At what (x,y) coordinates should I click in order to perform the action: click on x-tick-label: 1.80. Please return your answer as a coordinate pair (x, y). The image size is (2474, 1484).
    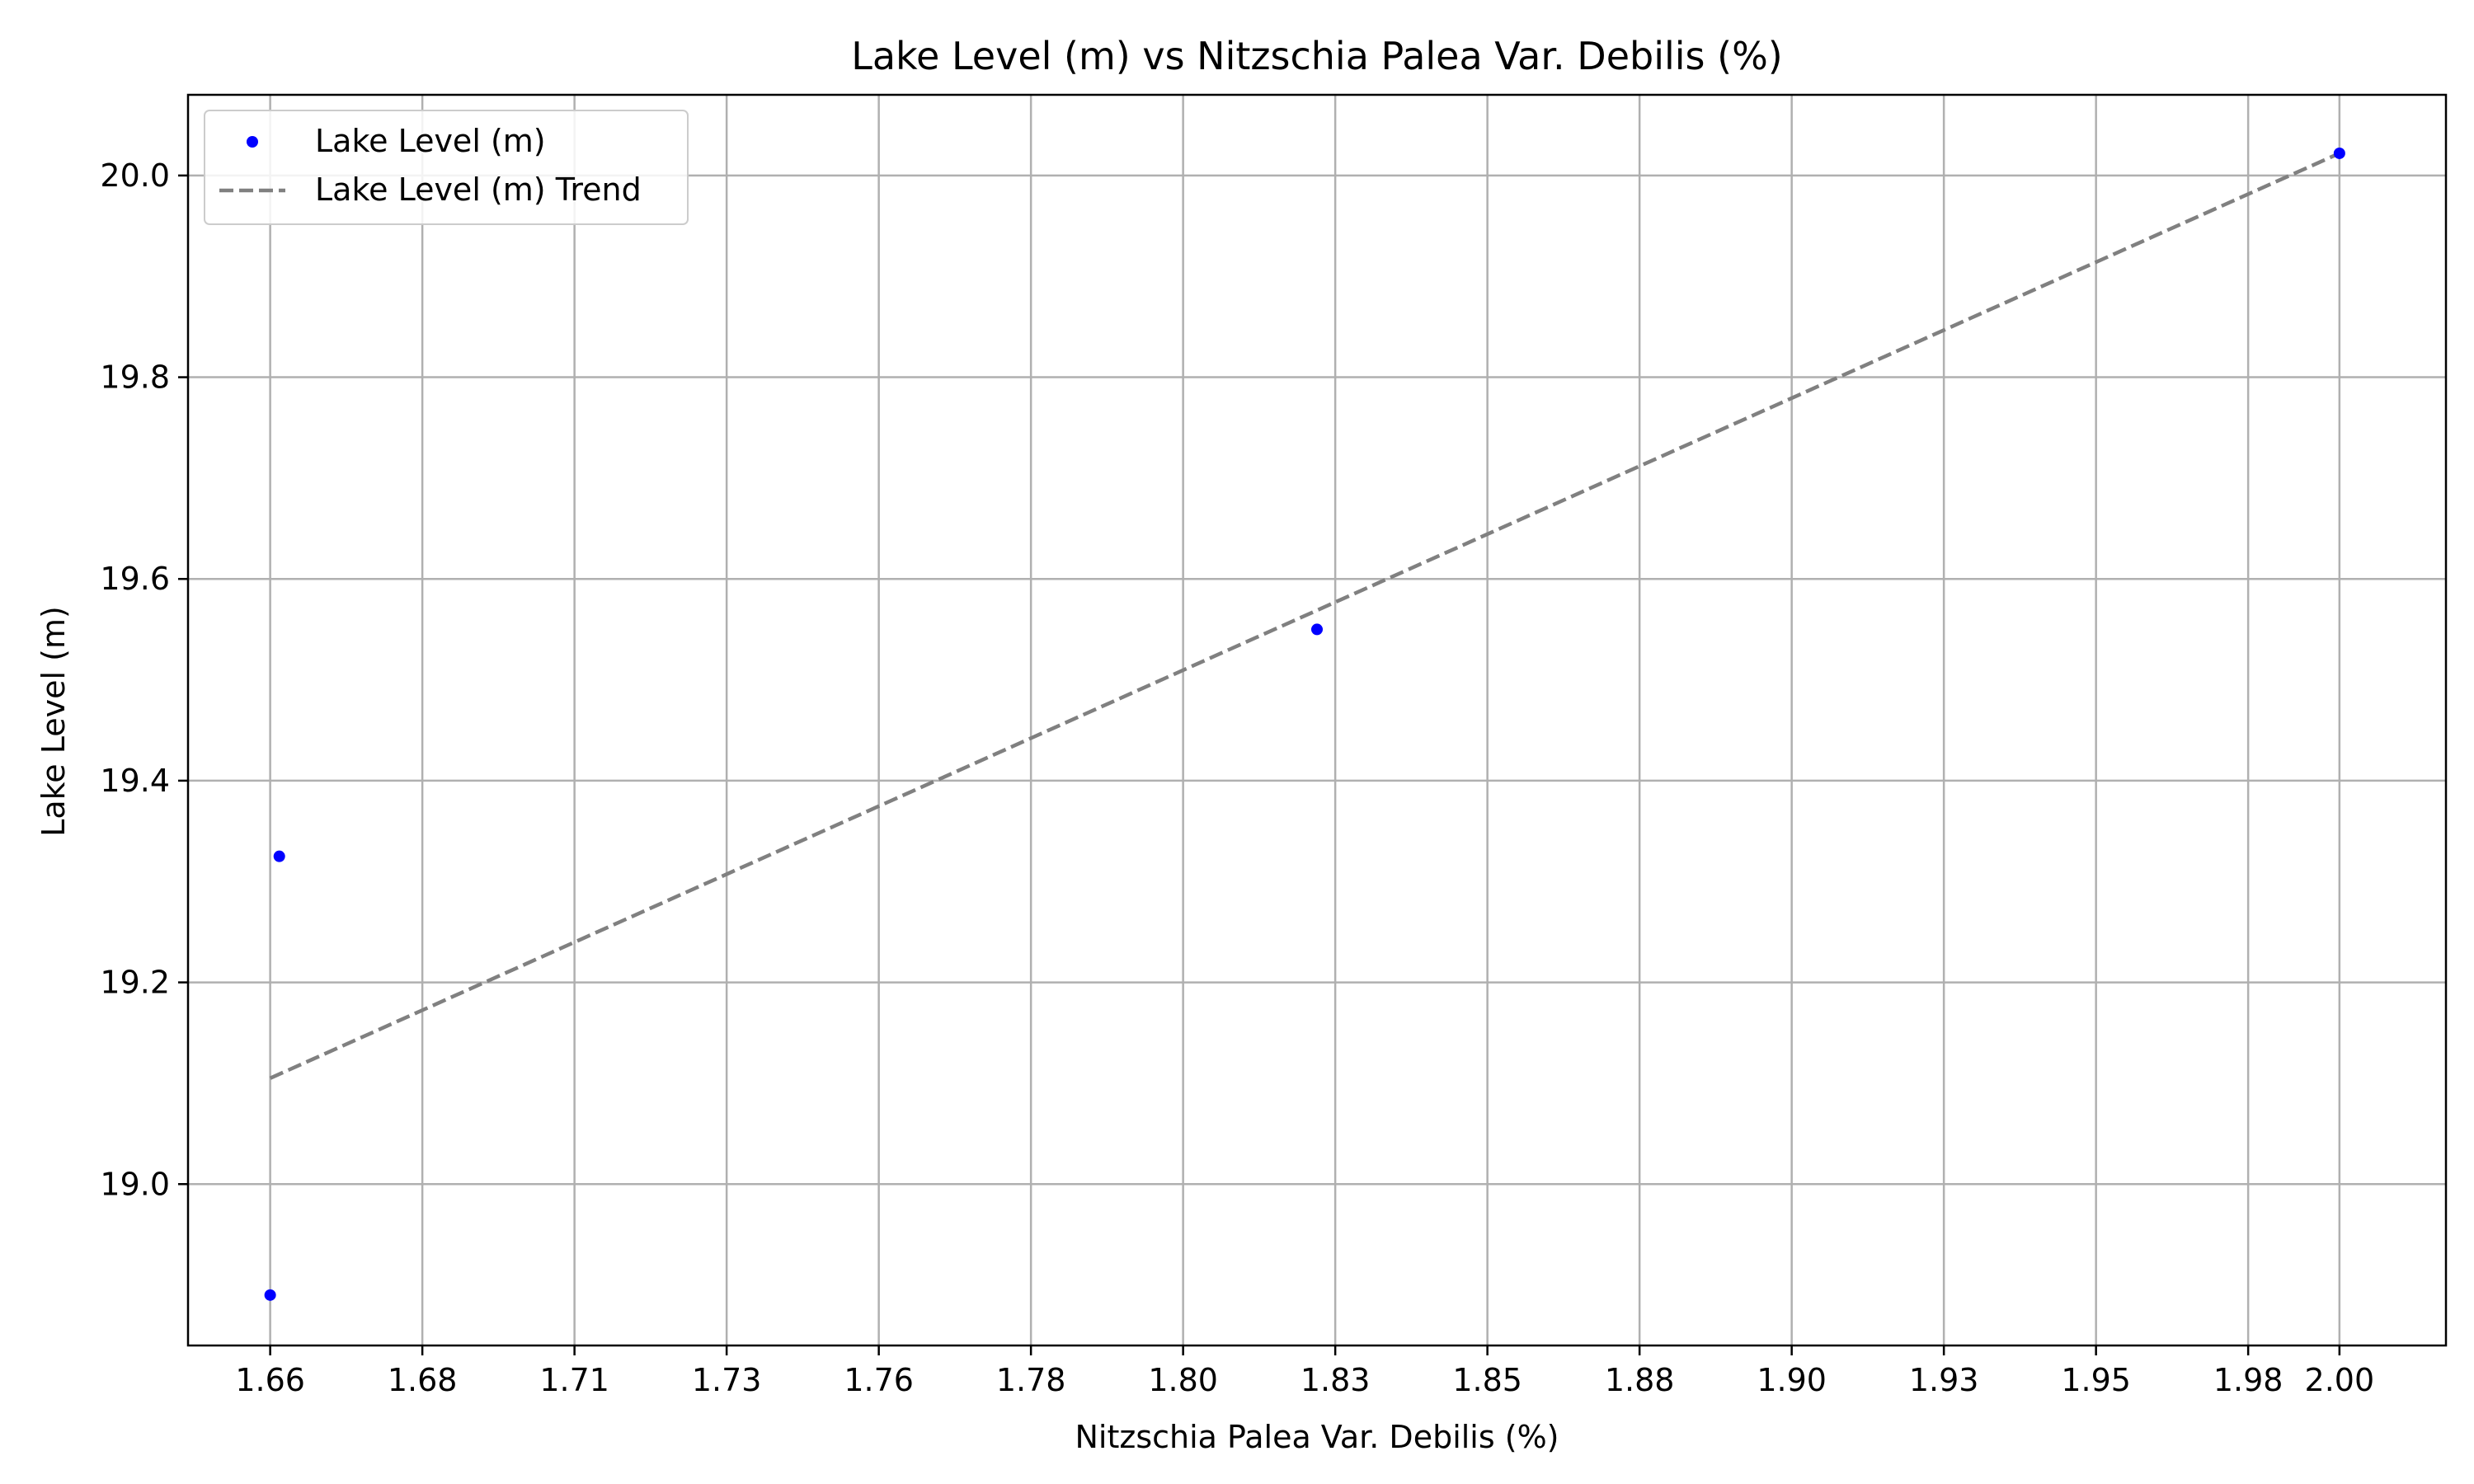
    Looking at the image, I should click on (1183, 1380).